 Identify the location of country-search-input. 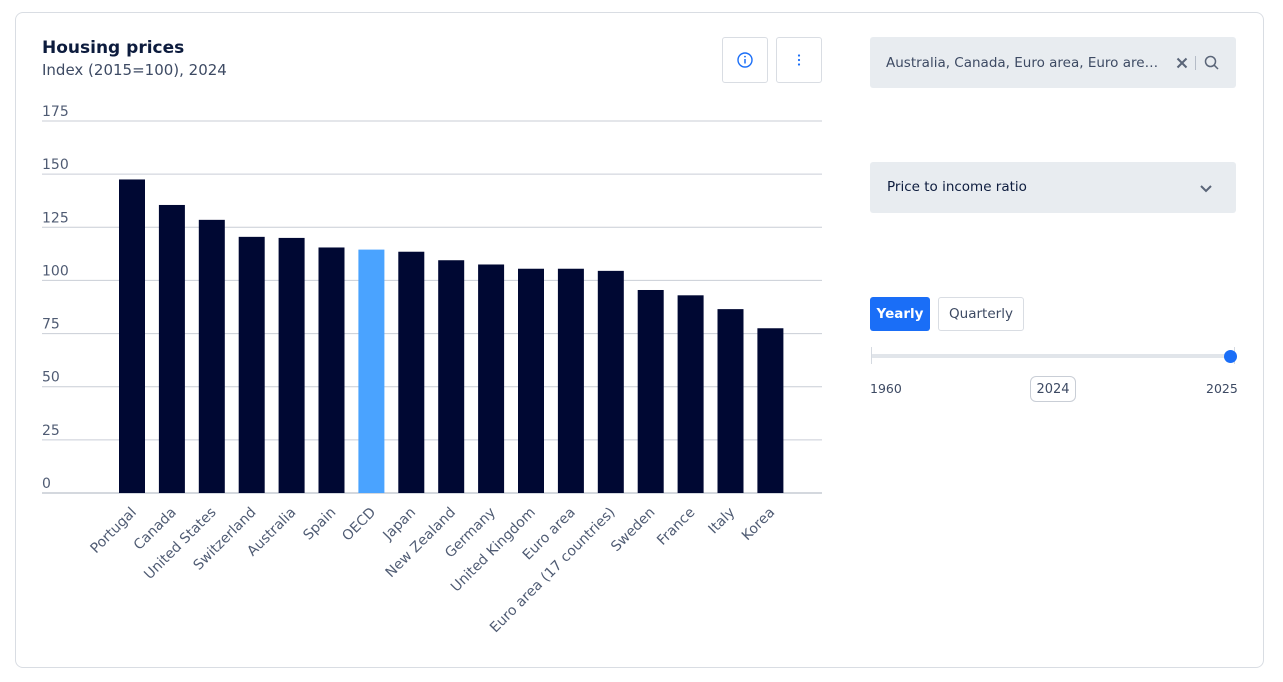
(1025, 62).